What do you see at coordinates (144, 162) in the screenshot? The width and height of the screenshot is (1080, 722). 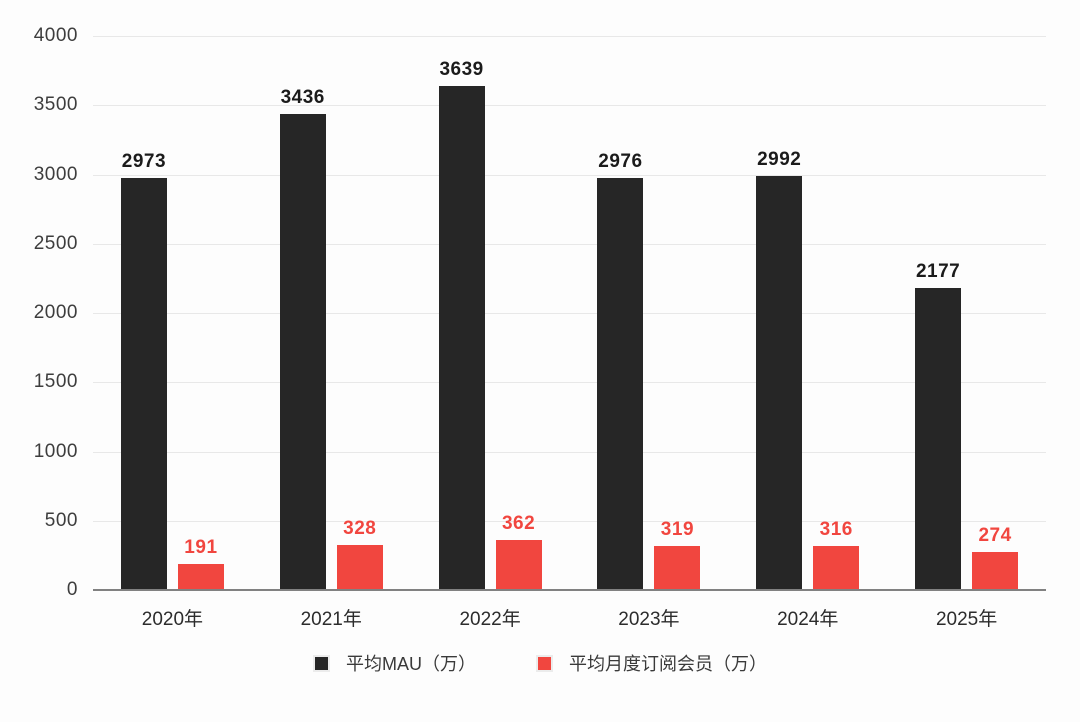 I see `bar-value-label: 2973` at bounding box center [144, 162].